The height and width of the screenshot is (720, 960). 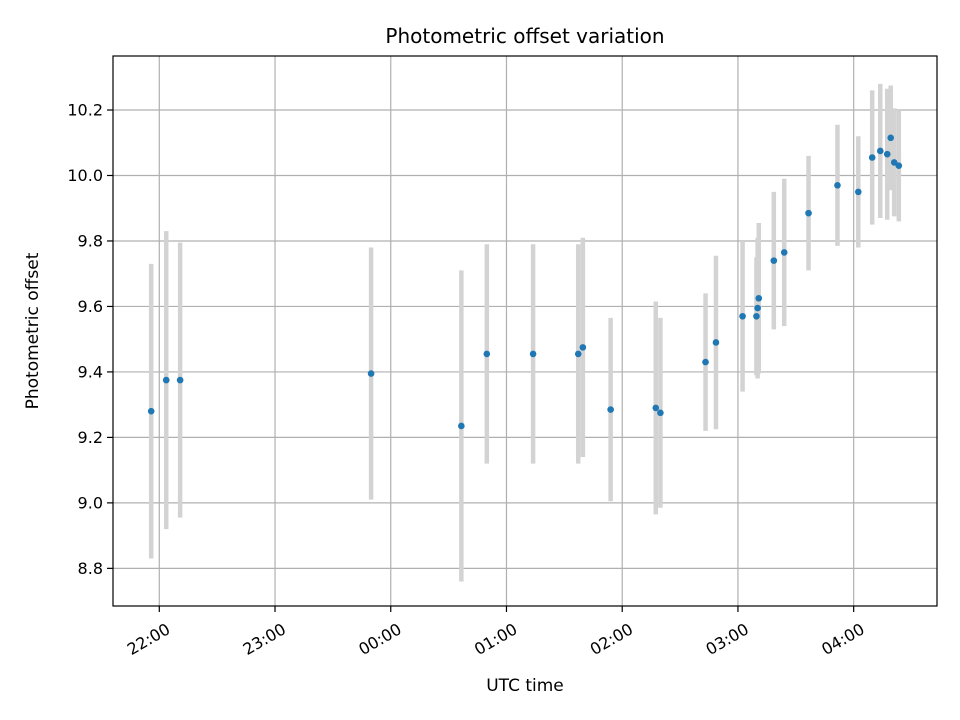 What do you see at coordinates (85, 110) in the screenshot?
I see `y-tick-label: 10.2` at bounding box center [85, 110].